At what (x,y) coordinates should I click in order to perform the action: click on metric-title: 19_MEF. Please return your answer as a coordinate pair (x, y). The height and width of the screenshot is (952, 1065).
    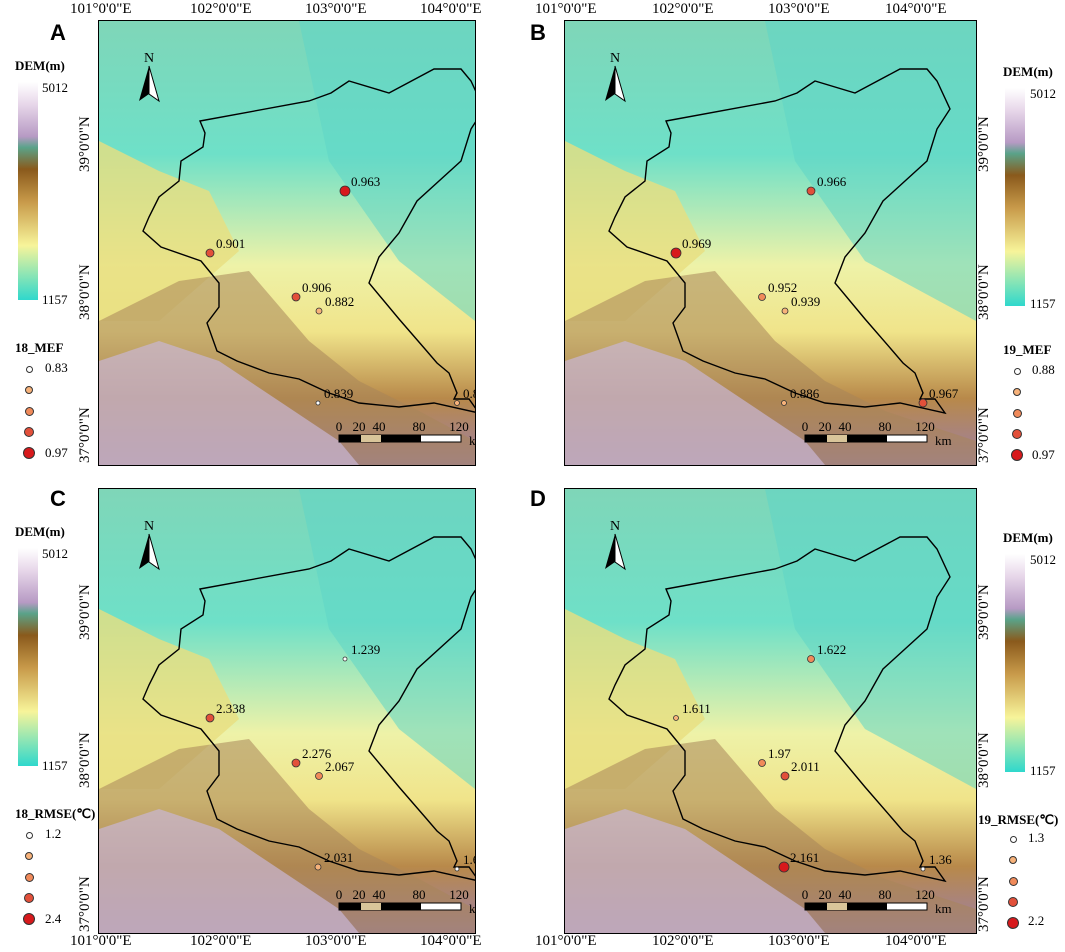
    Looking at the image, I should click on (1027, 349).